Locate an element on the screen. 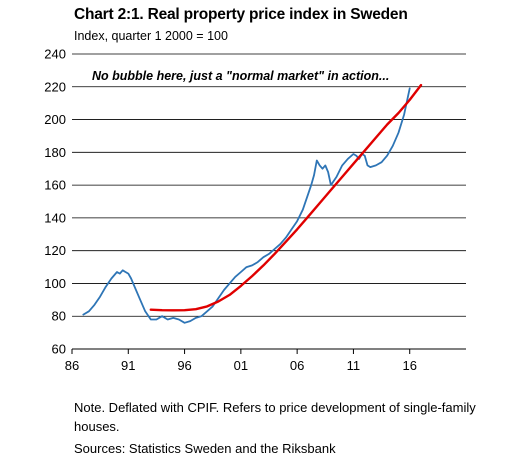 This screenshot has height=466, width=510. y-tick-label: 120 is located at coordinates (55, 250).